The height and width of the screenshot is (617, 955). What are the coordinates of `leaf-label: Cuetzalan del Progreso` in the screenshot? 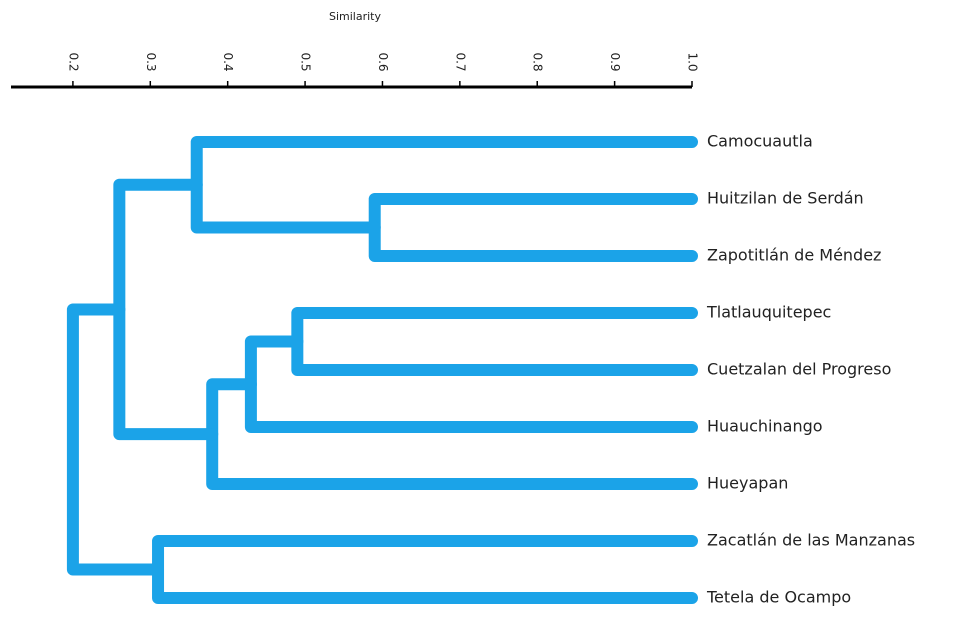 It's located at (799, 369).